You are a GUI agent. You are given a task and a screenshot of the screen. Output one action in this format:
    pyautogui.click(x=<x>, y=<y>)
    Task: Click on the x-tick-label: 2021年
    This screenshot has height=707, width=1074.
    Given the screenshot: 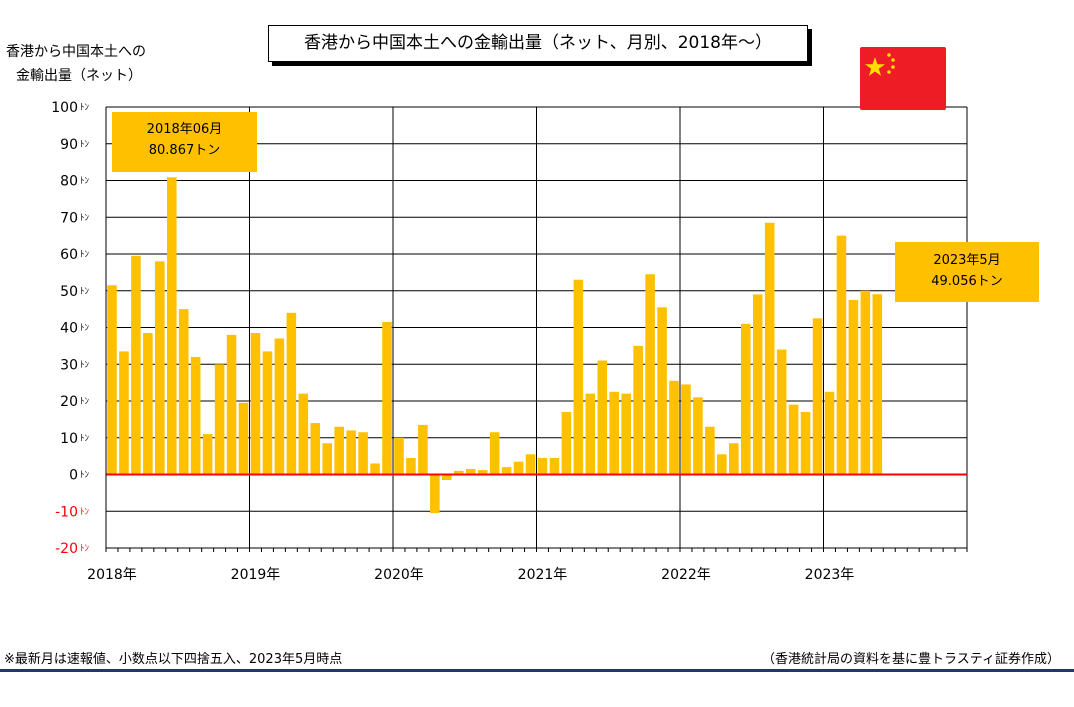 What is the action you would take?
    pyautogui.click(x=543, y=575)
    